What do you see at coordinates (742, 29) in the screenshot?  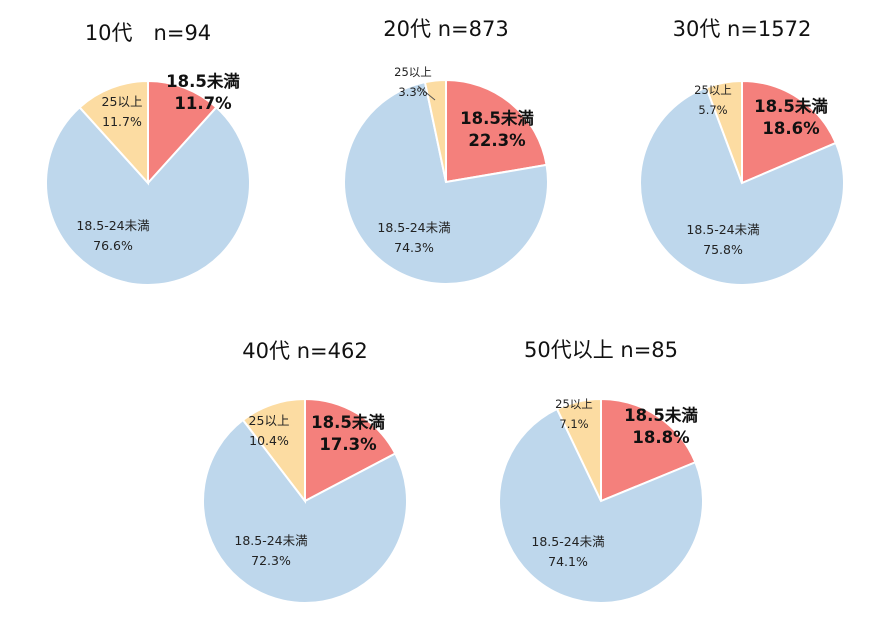 I see `pie-title: 30代 n=1572` at bounding box center [742, 29].